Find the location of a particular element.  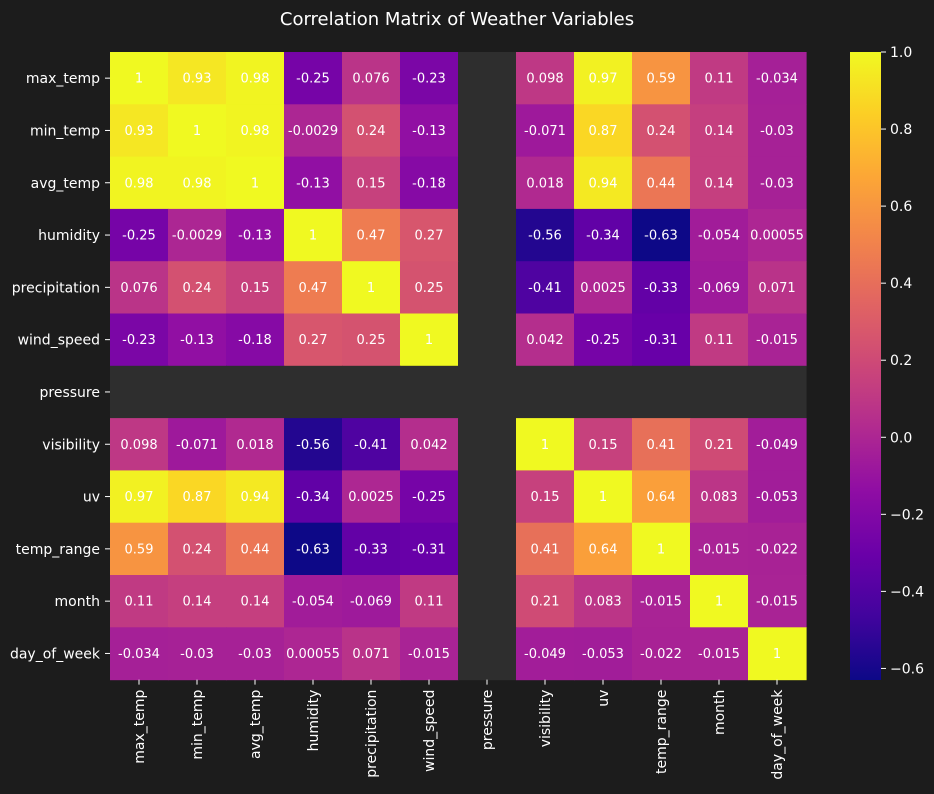

y-tick-label: month is located at coordinates (77, 602).